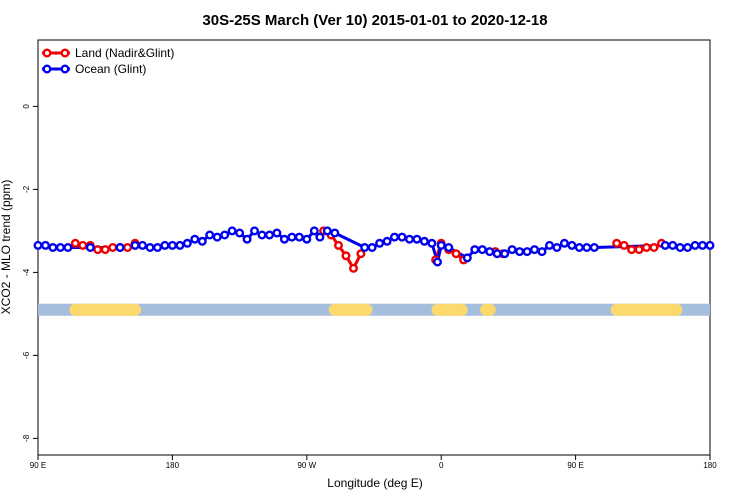 Image resolution: width=750 pixels, height=500 pixels. What do you see at coordinates (306, 465) in the screenshot?
I see `x-tick-label: 90 W` at bounding box center [306, 465].